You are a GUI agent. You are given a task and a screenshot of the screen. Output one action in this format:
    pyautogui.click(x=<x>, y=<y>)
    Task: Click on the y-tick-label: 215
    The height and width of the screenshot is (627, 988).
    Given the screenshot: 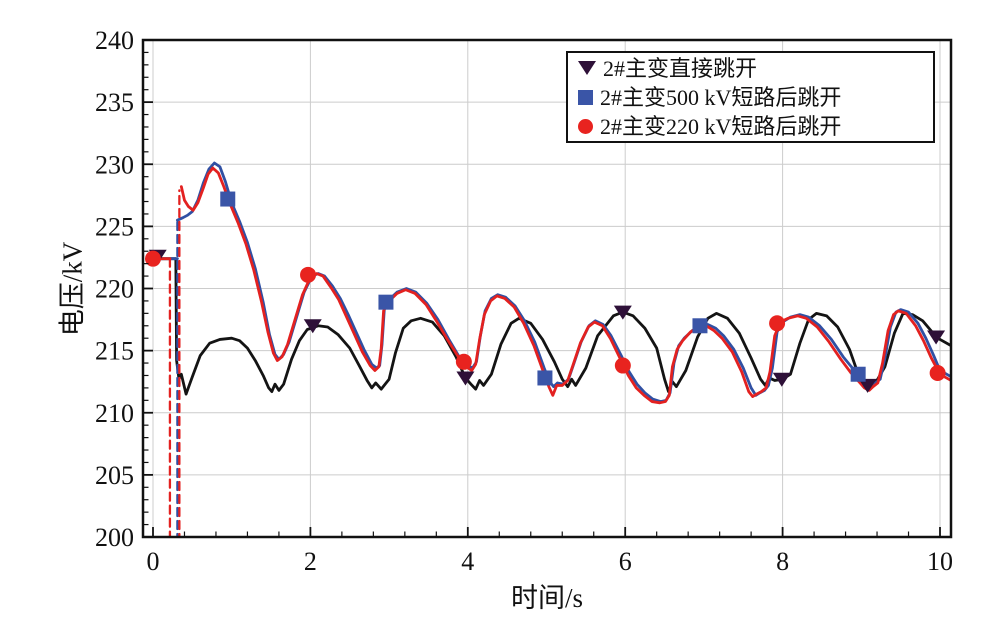 What is the action you would take?
    pyautogui.click(x=114, y=351)
    